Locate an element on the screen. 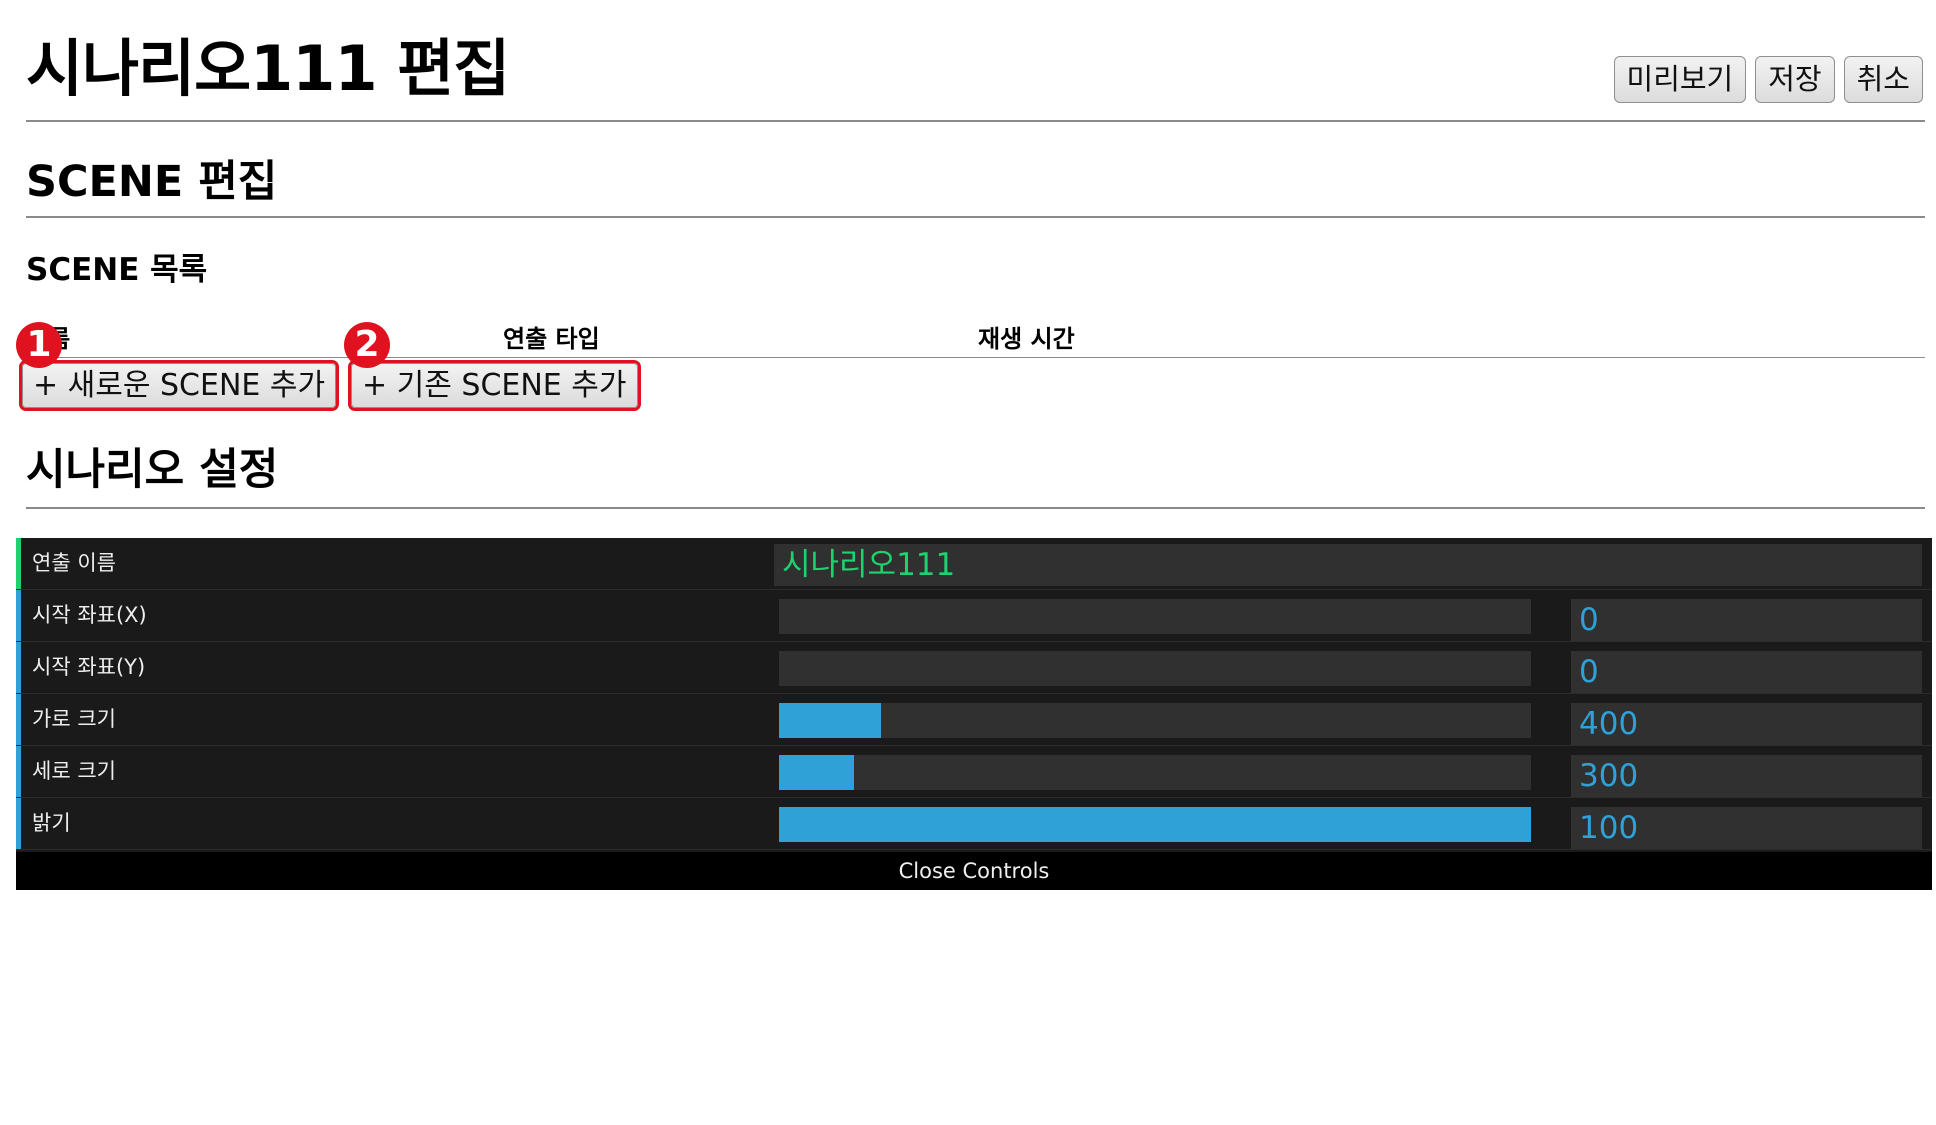 The height and width of the screenshot is (1125, 1936). string-indicator is located at coordinates (18, 563).